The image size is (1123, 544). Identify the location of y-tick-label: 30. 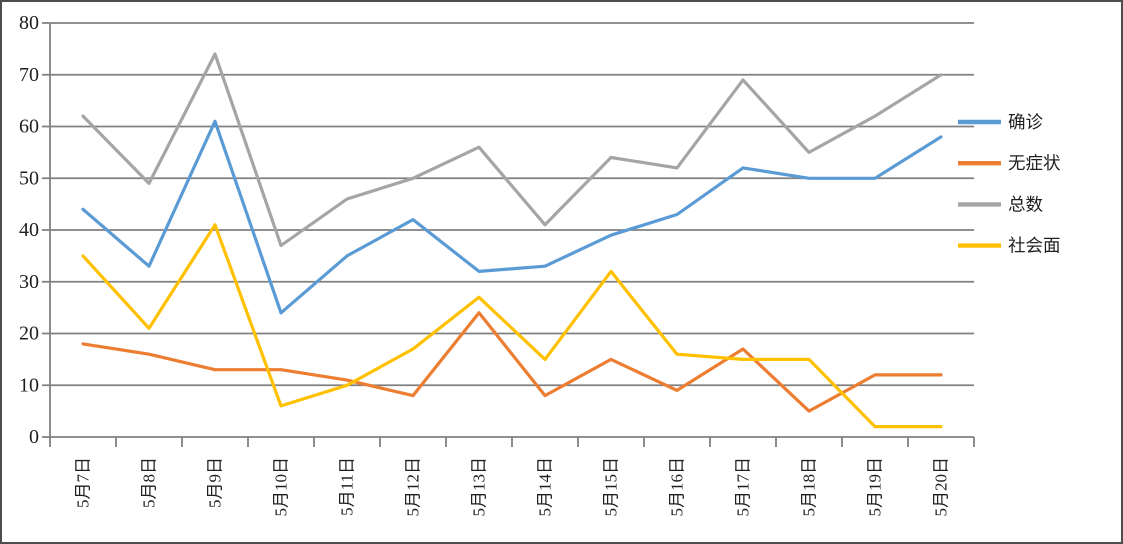
(29, 282).